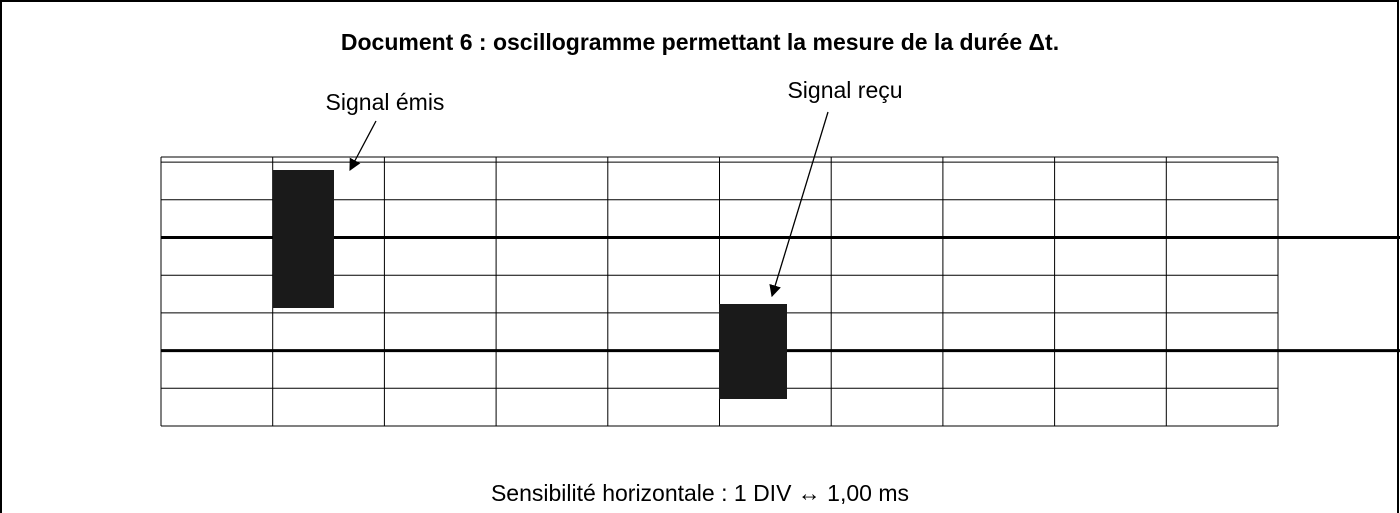  I want to click on pulse-emitted, so click(303, 239).